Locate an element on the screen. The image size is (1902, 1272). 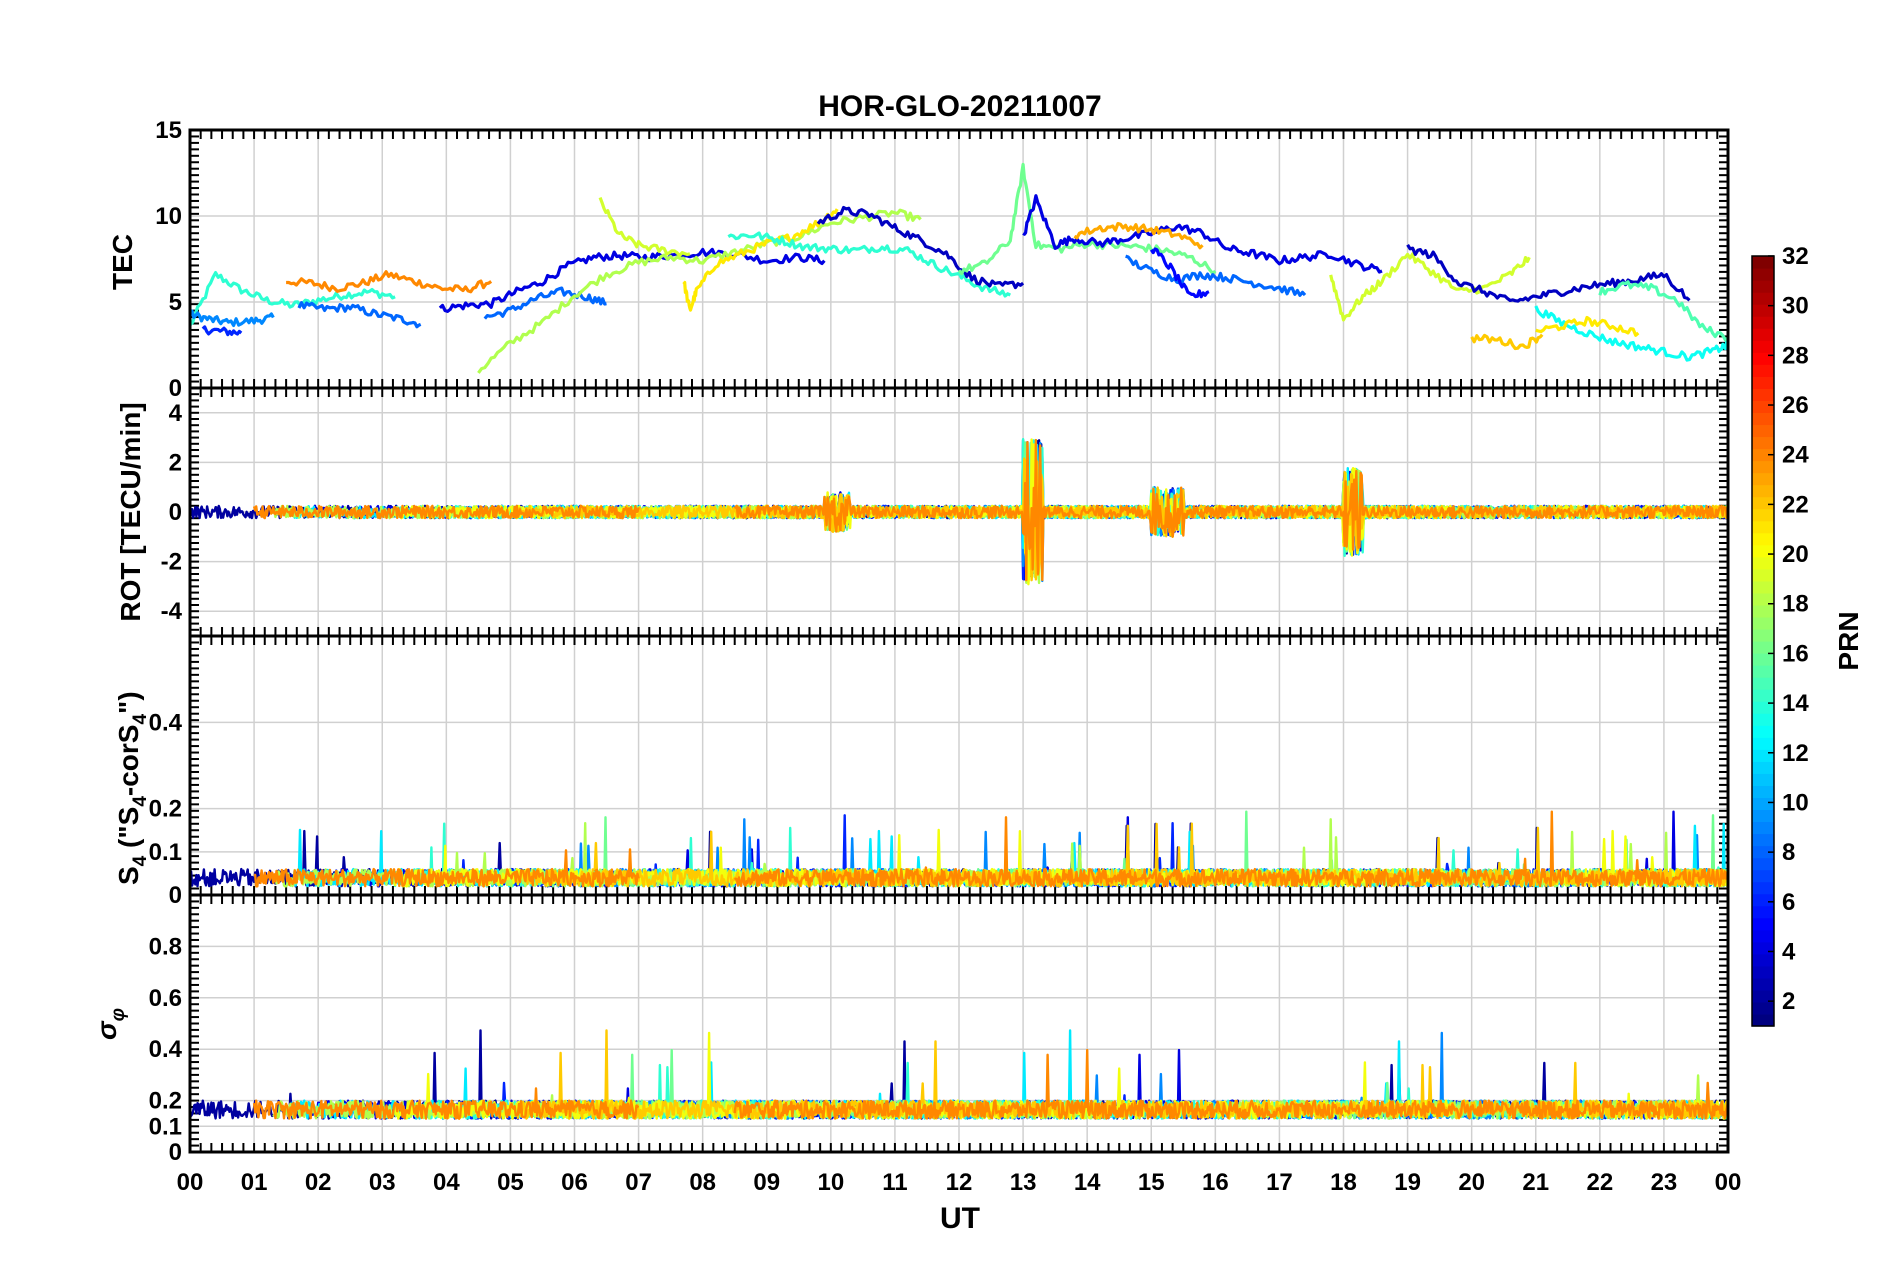
y-tick-label: 0.8 is located at coordinates (165, 946).